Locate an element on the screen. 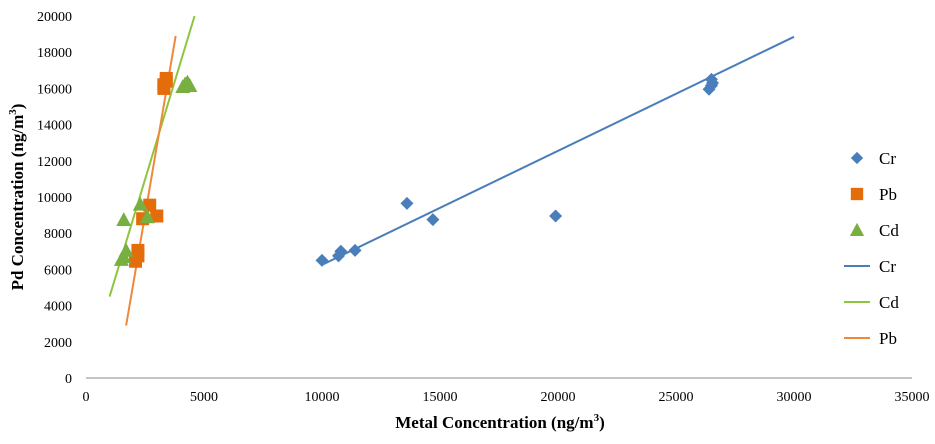  y-tick-label: 12000 is located at coordinates (54, 162).